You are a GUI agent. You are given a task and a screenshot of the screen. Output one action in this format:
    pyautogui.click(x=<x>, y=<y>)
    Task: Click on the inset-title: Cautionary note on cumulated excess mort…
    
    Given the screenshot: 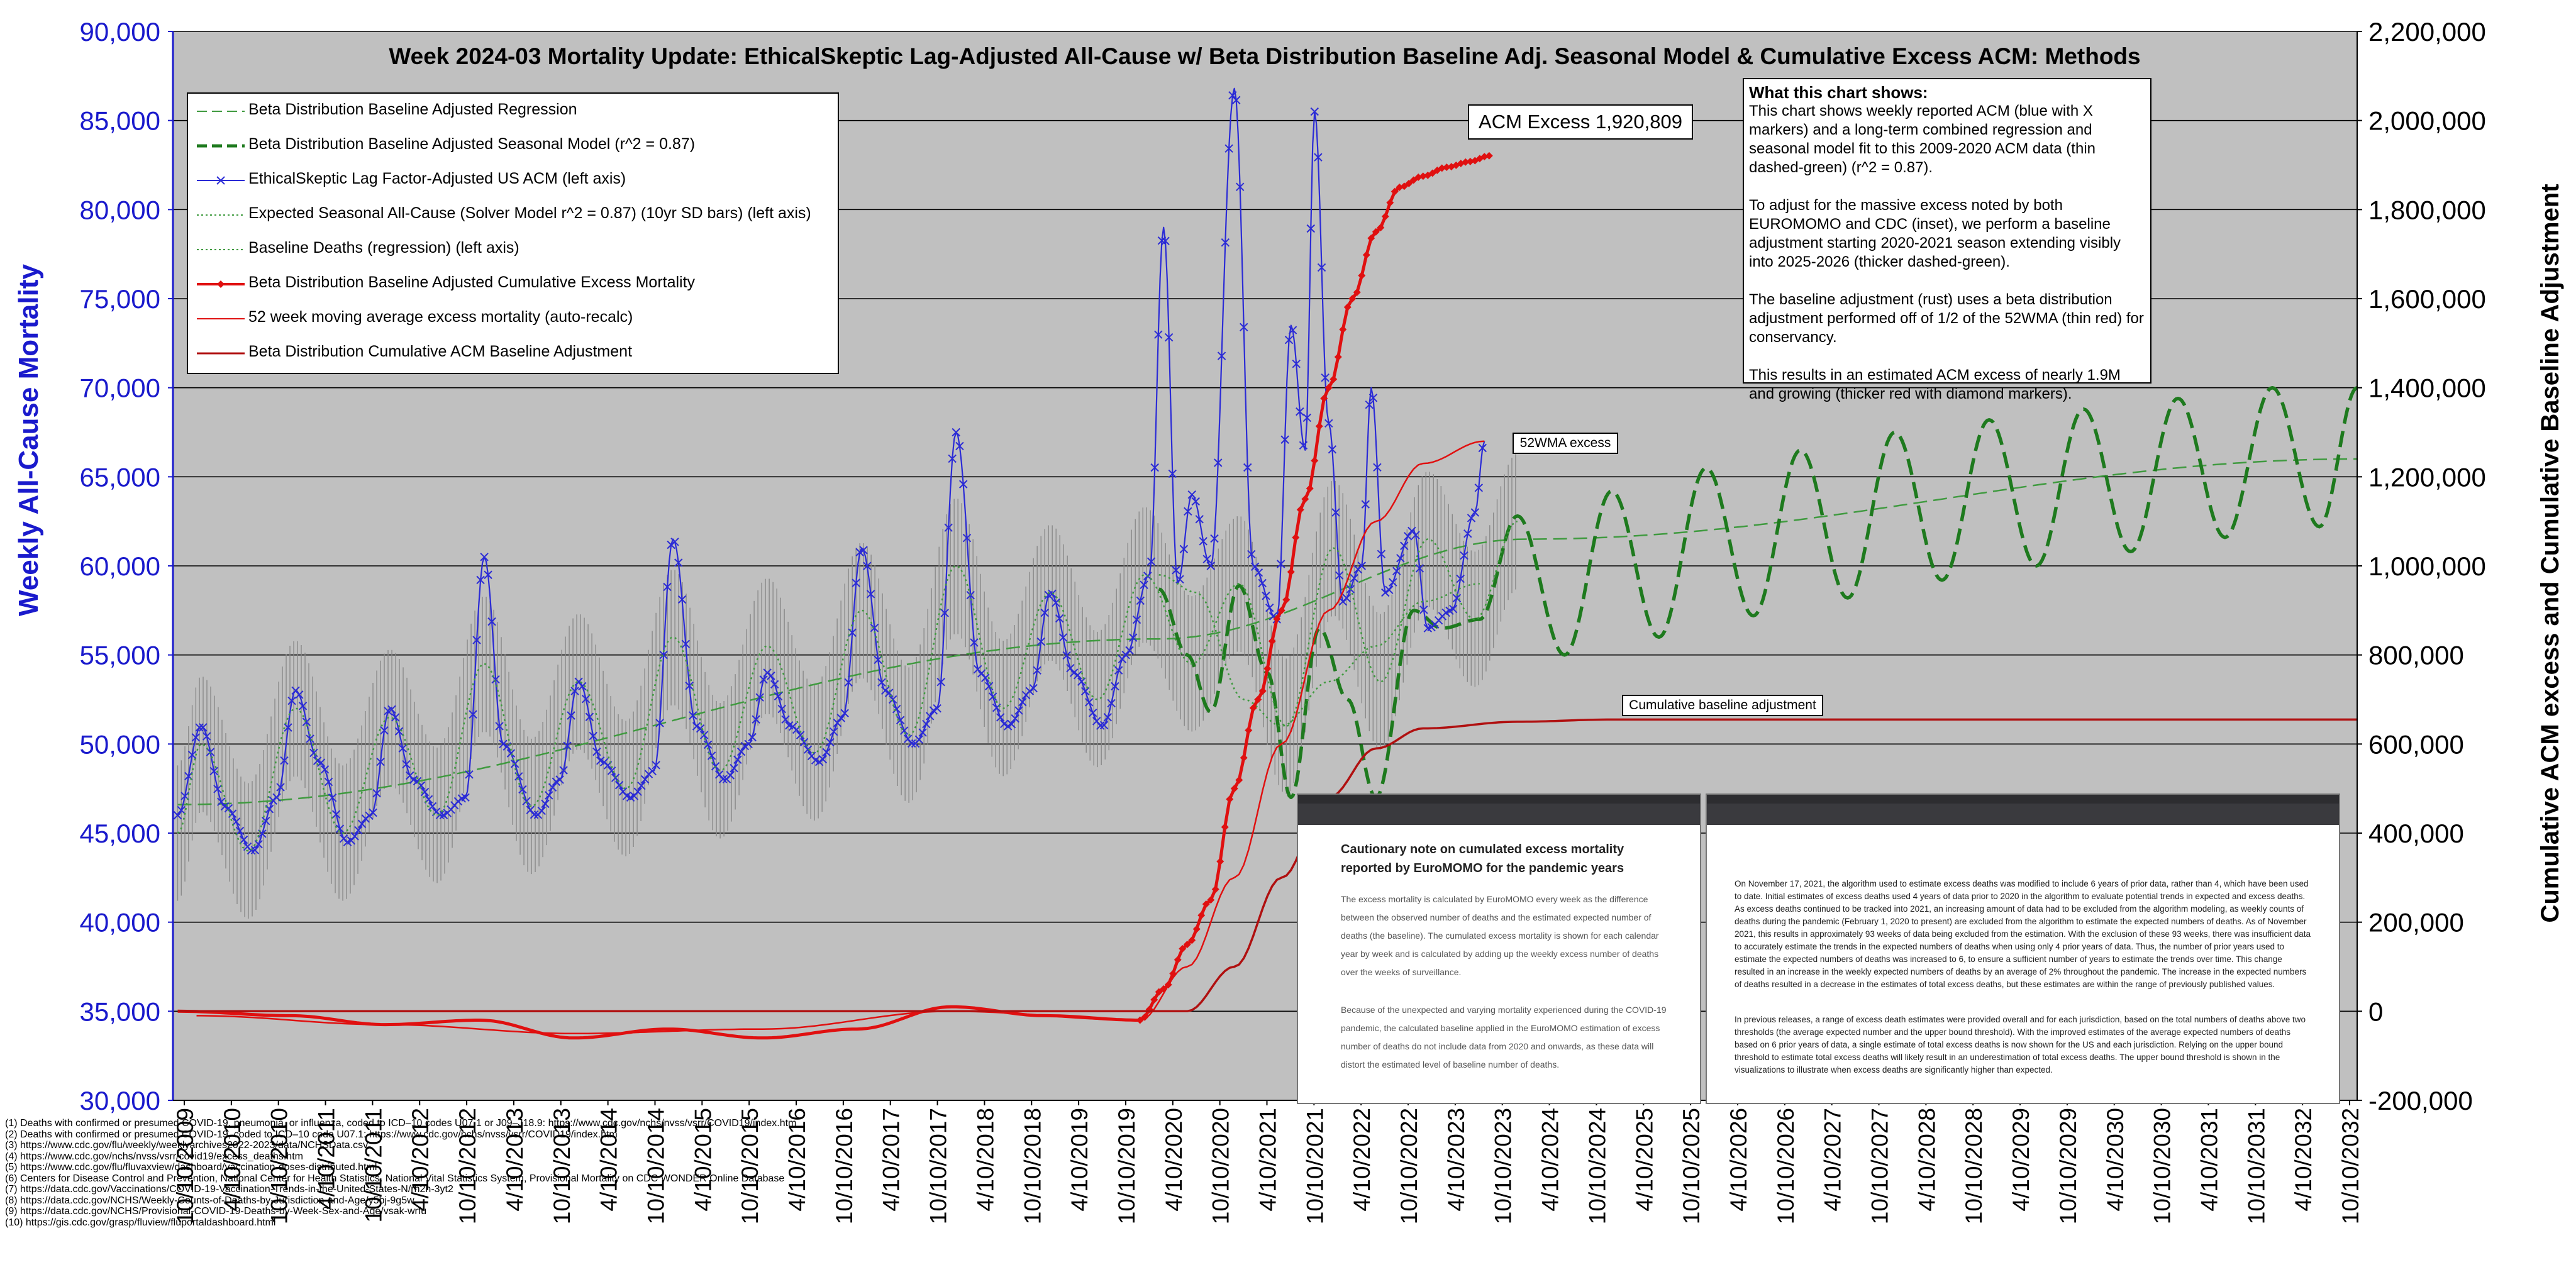 What is the action you would take?
    pyautogui.click(x=1482, y=859)
    